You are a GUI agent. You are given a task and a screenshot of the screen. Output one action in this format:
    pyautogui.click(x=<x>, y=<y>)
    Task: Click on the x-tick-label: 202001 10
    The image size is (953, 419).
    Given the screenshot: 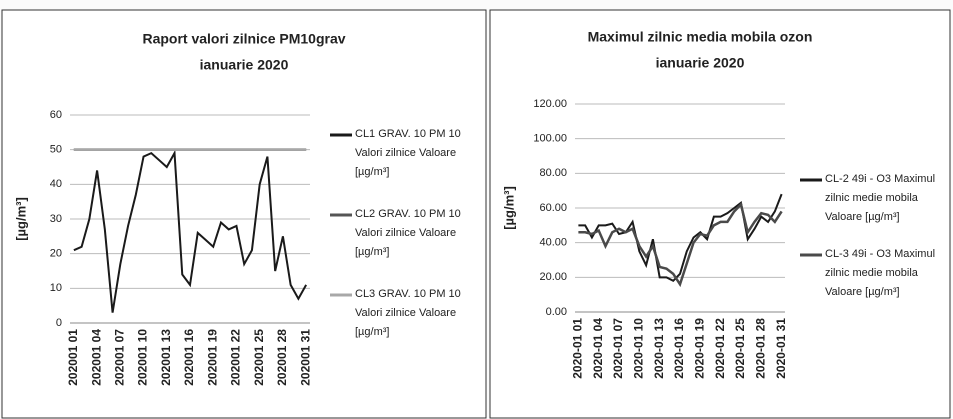 What is the action you would take?
    pyautogui.click(x=143, y=357)
    